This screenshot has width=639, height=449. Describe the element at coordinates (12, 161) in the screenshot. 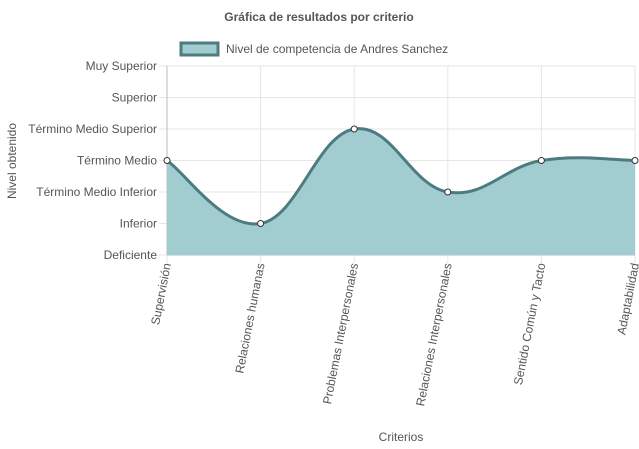

I see `y-axis-label: Nivel obtenido` at that location.